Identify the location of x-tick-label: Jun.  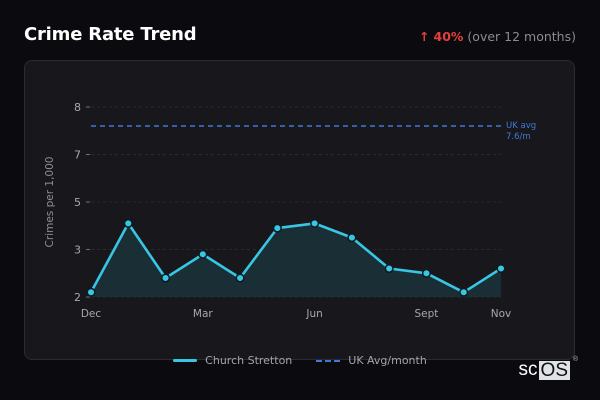
(313, 314).